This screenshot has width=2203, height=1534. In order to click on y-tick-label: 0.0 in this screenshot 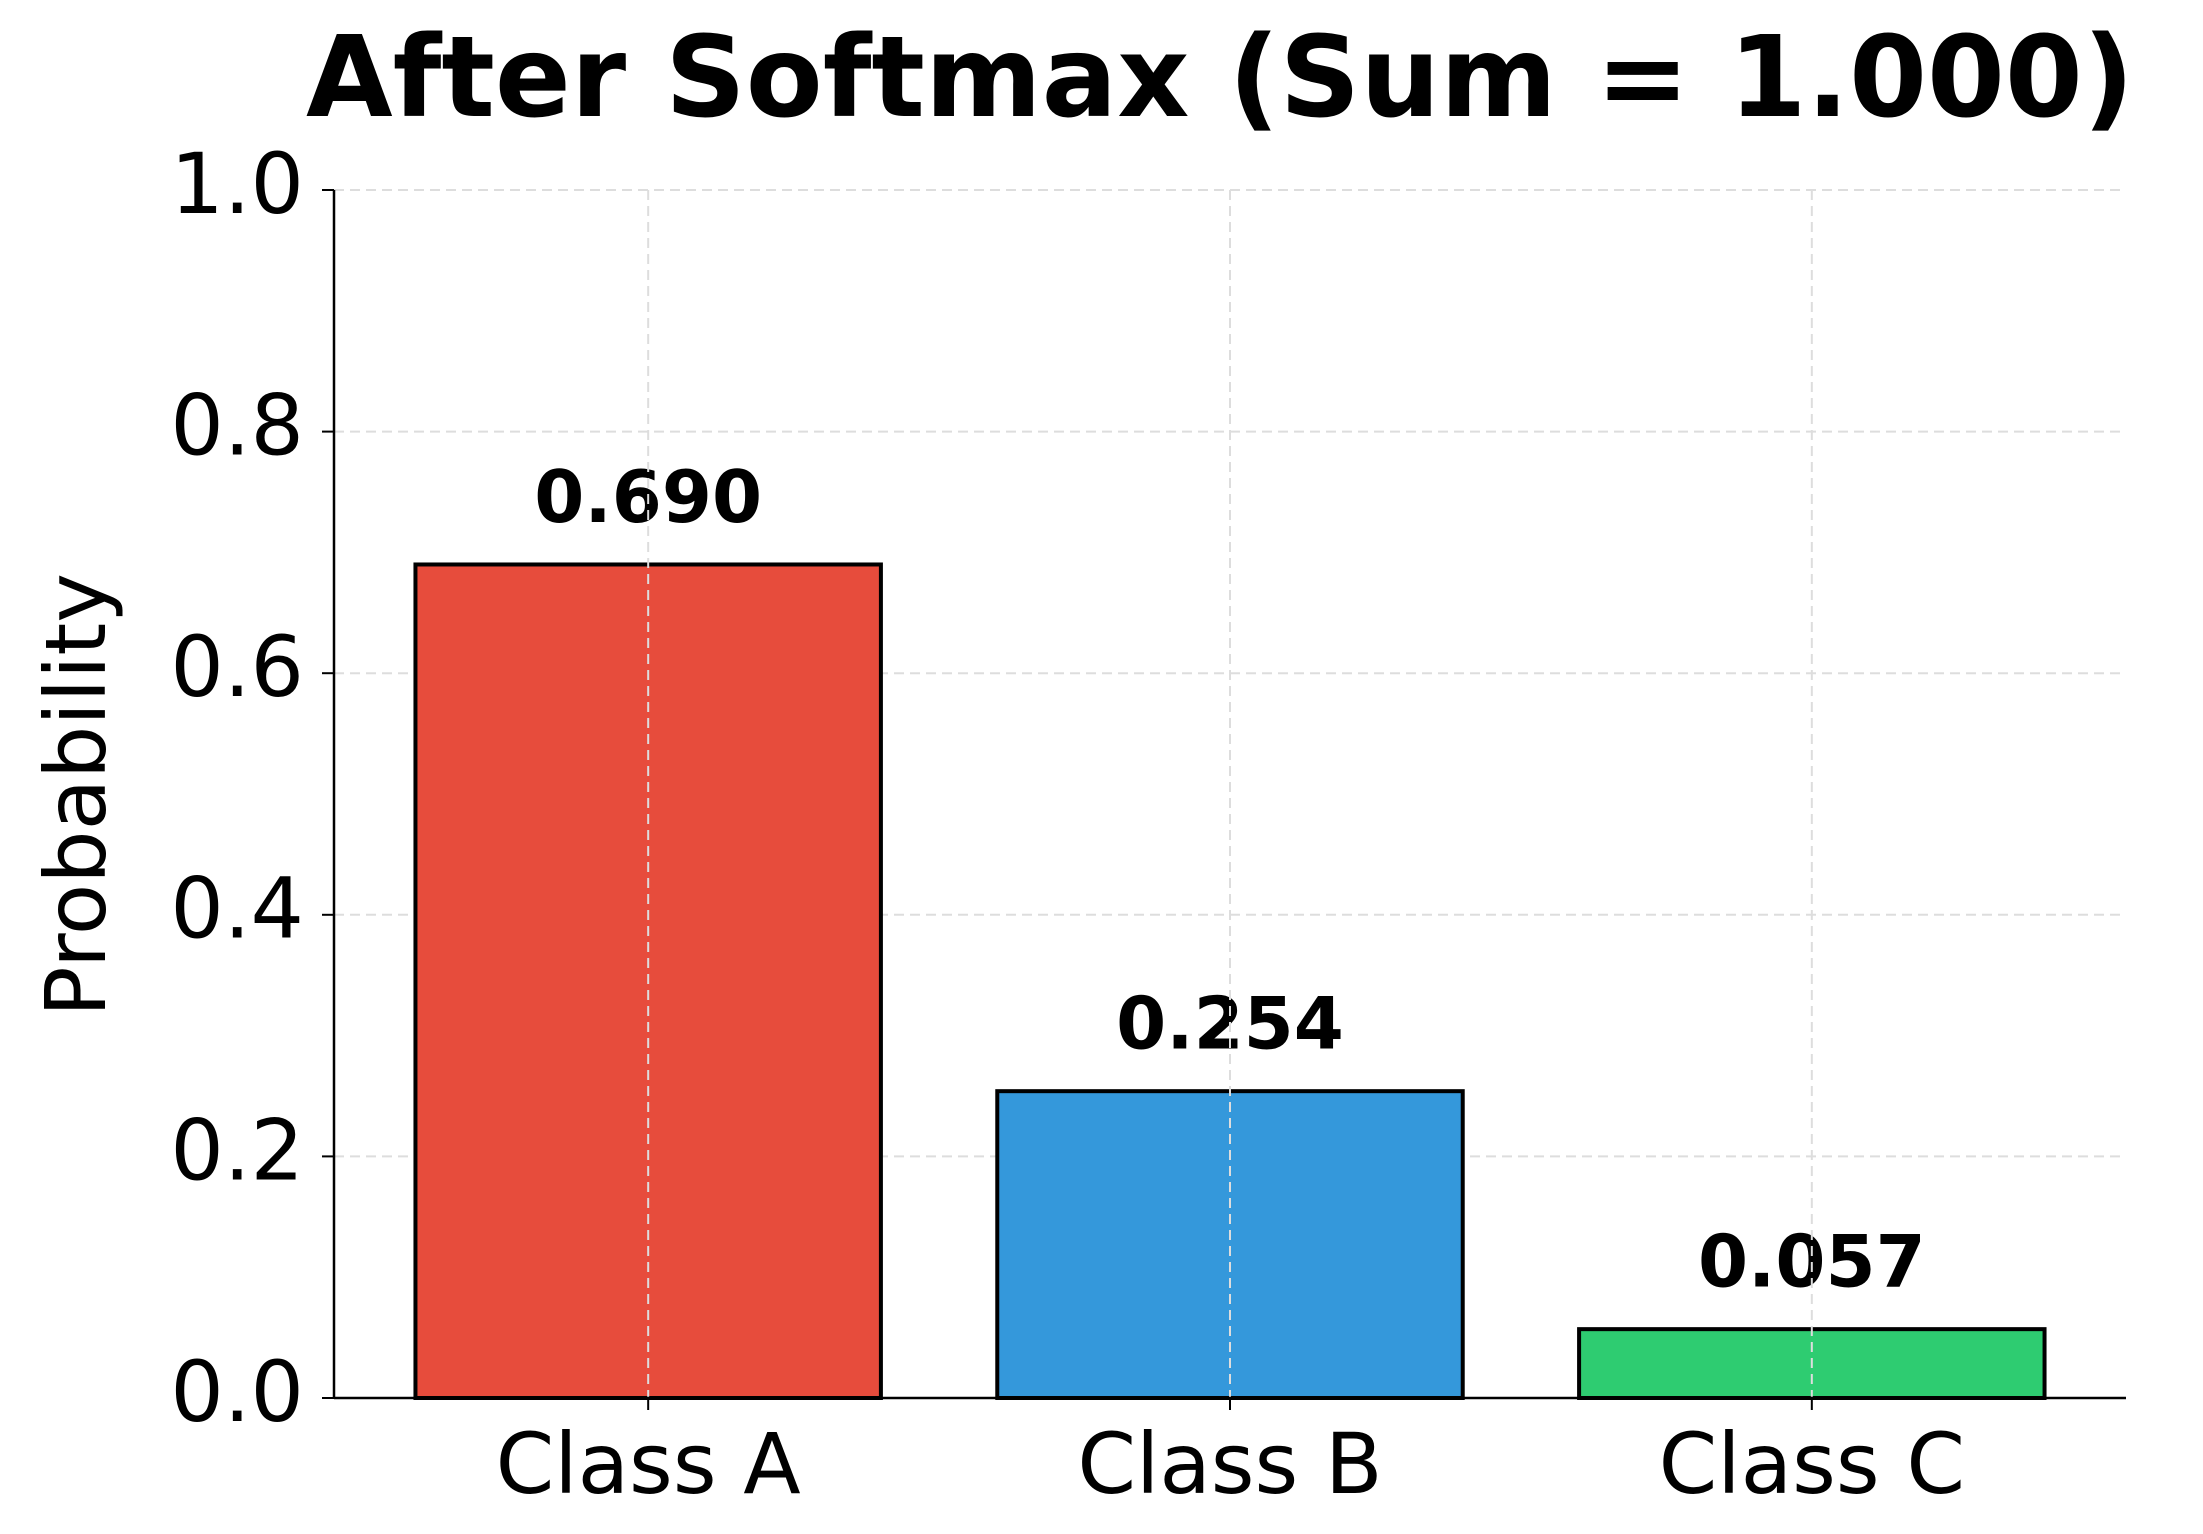, I will do `click(237, 1392)`.